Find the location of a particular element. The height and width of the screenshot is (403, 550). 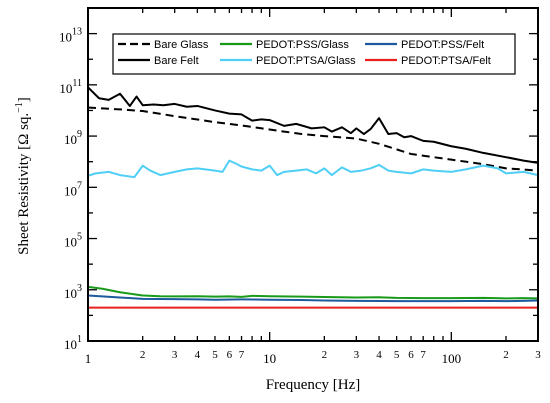

x-tick-label: 10 is located at coordinates (269, 358).